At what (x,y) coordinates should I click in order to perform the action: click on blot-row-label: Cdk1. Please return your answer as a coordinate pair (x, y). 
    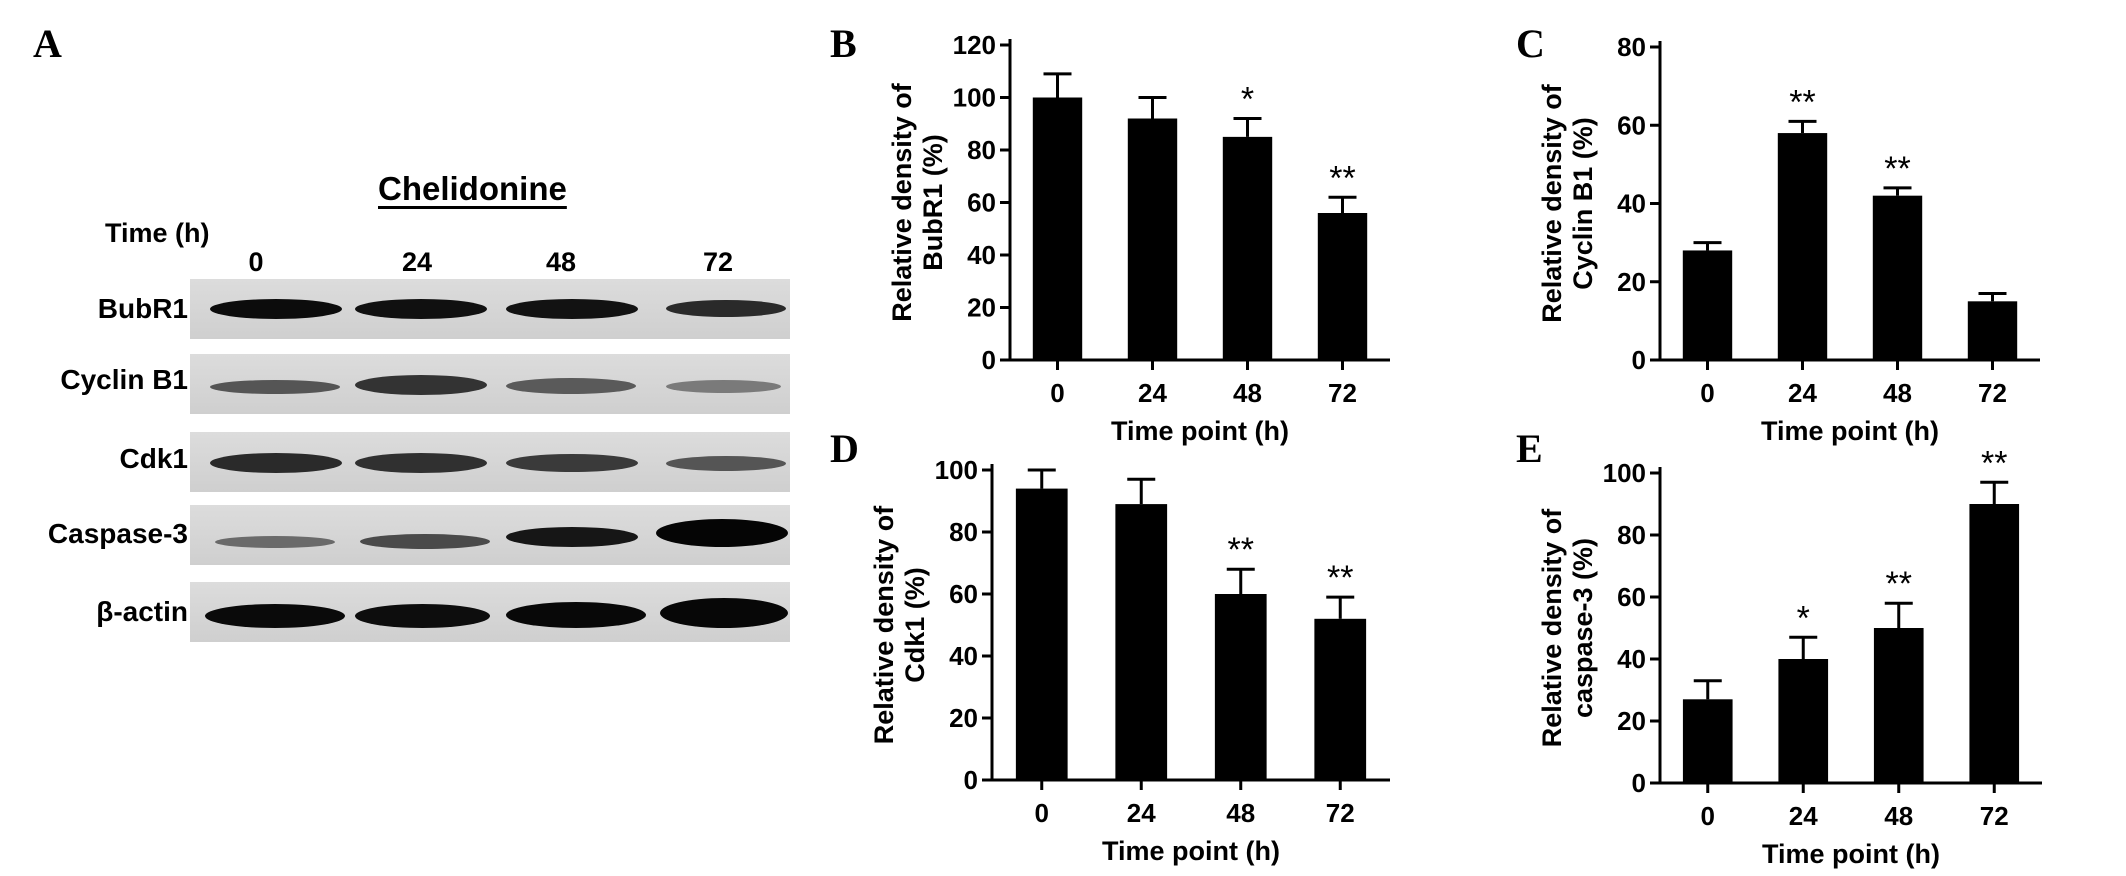
    Looking at the image, I should click on (153, 458).